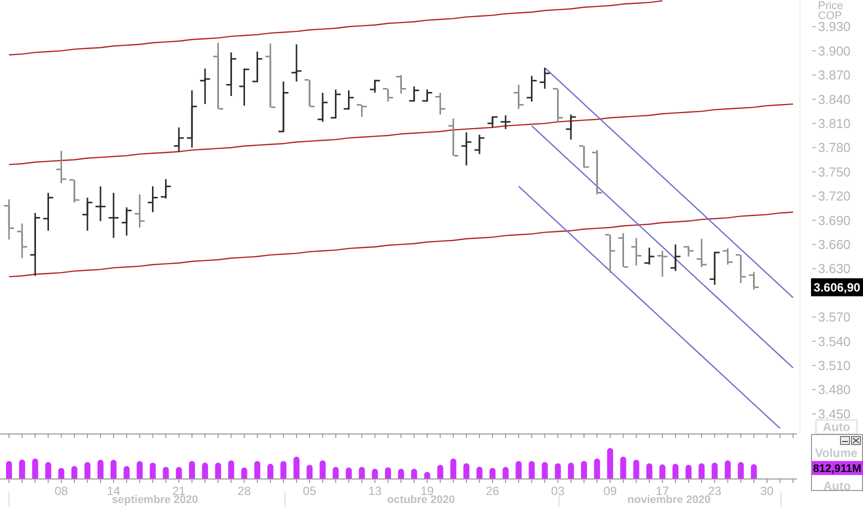  I want to click on x-tick-label: 05, so click(309, 491).